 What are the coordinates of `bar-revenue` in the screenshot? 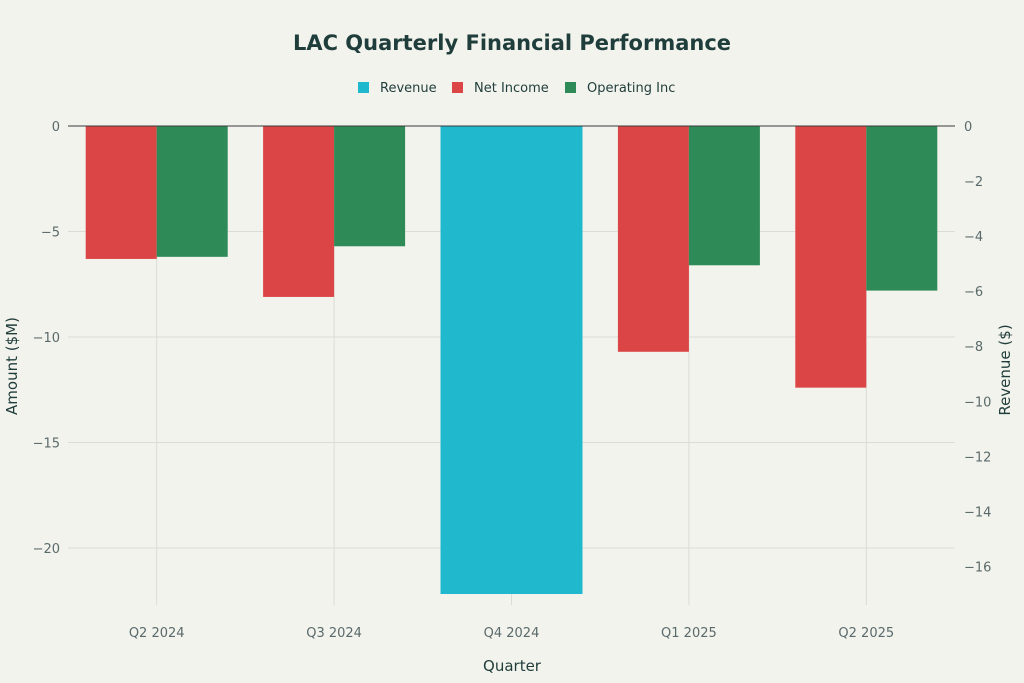 It's located at (511, 360).